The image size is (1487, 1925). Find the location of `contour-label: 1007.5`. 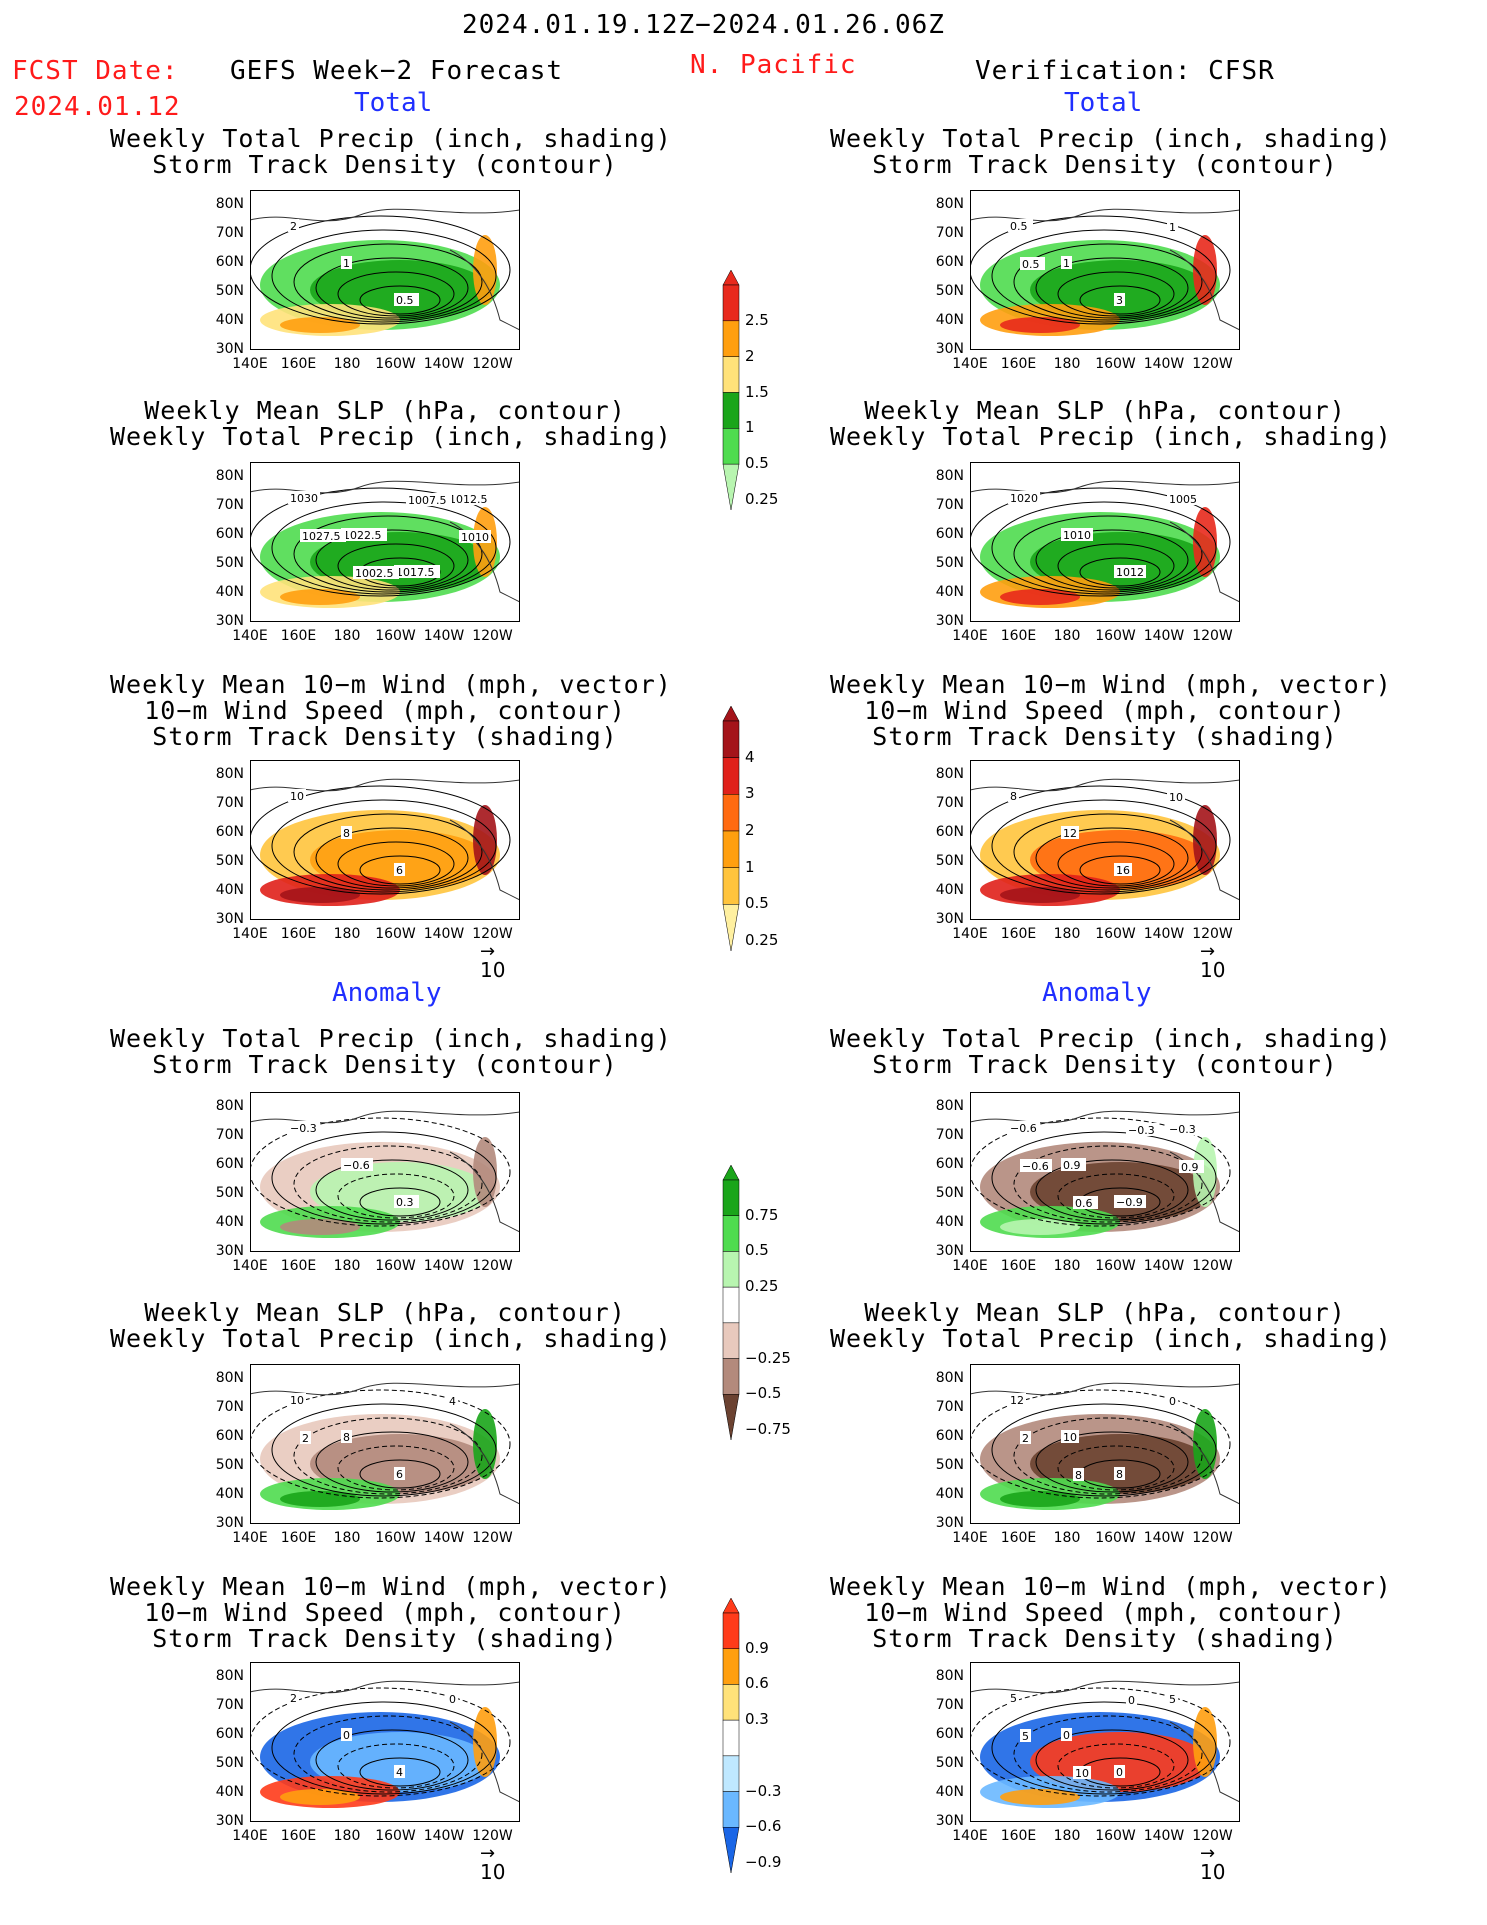

contour-label: 1007.5 is located at coordinates (427, 500).